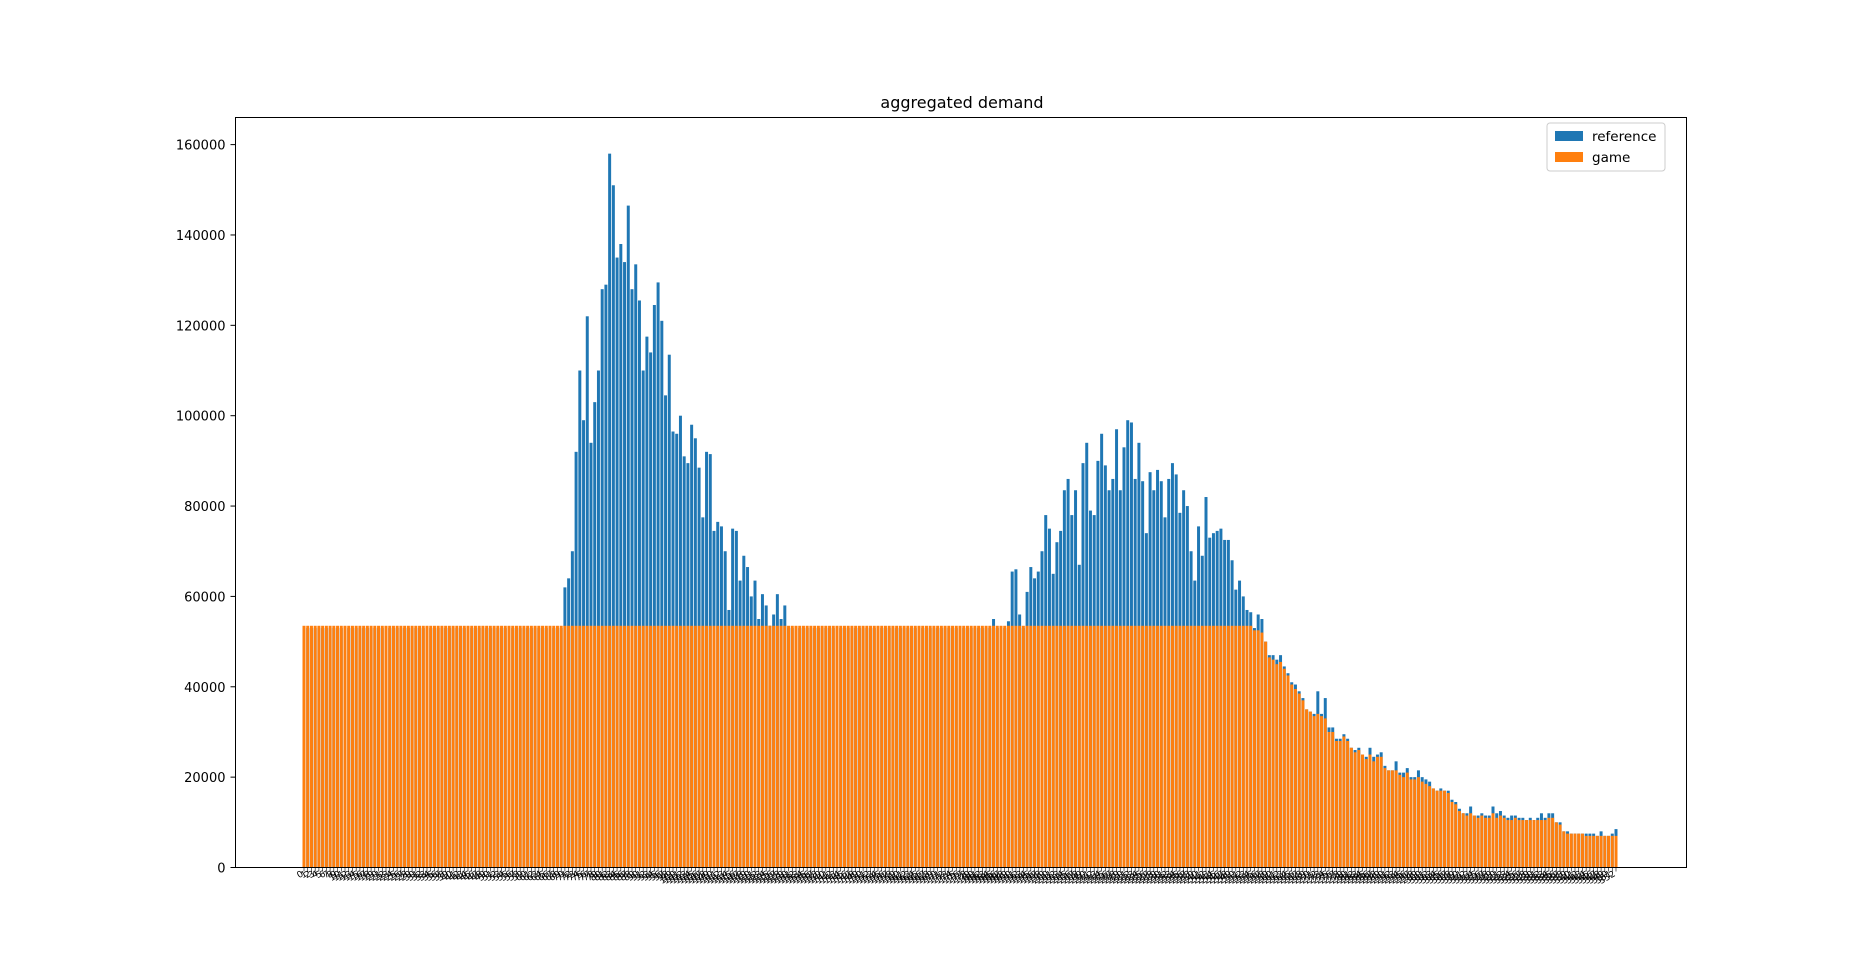 Image resolution: width=1853 pixels, height=964 pixels. What do you see at coordinates (562, 876) in the screenshot?
I see `x-tick-label: 71` at bounding box center [562, 876].